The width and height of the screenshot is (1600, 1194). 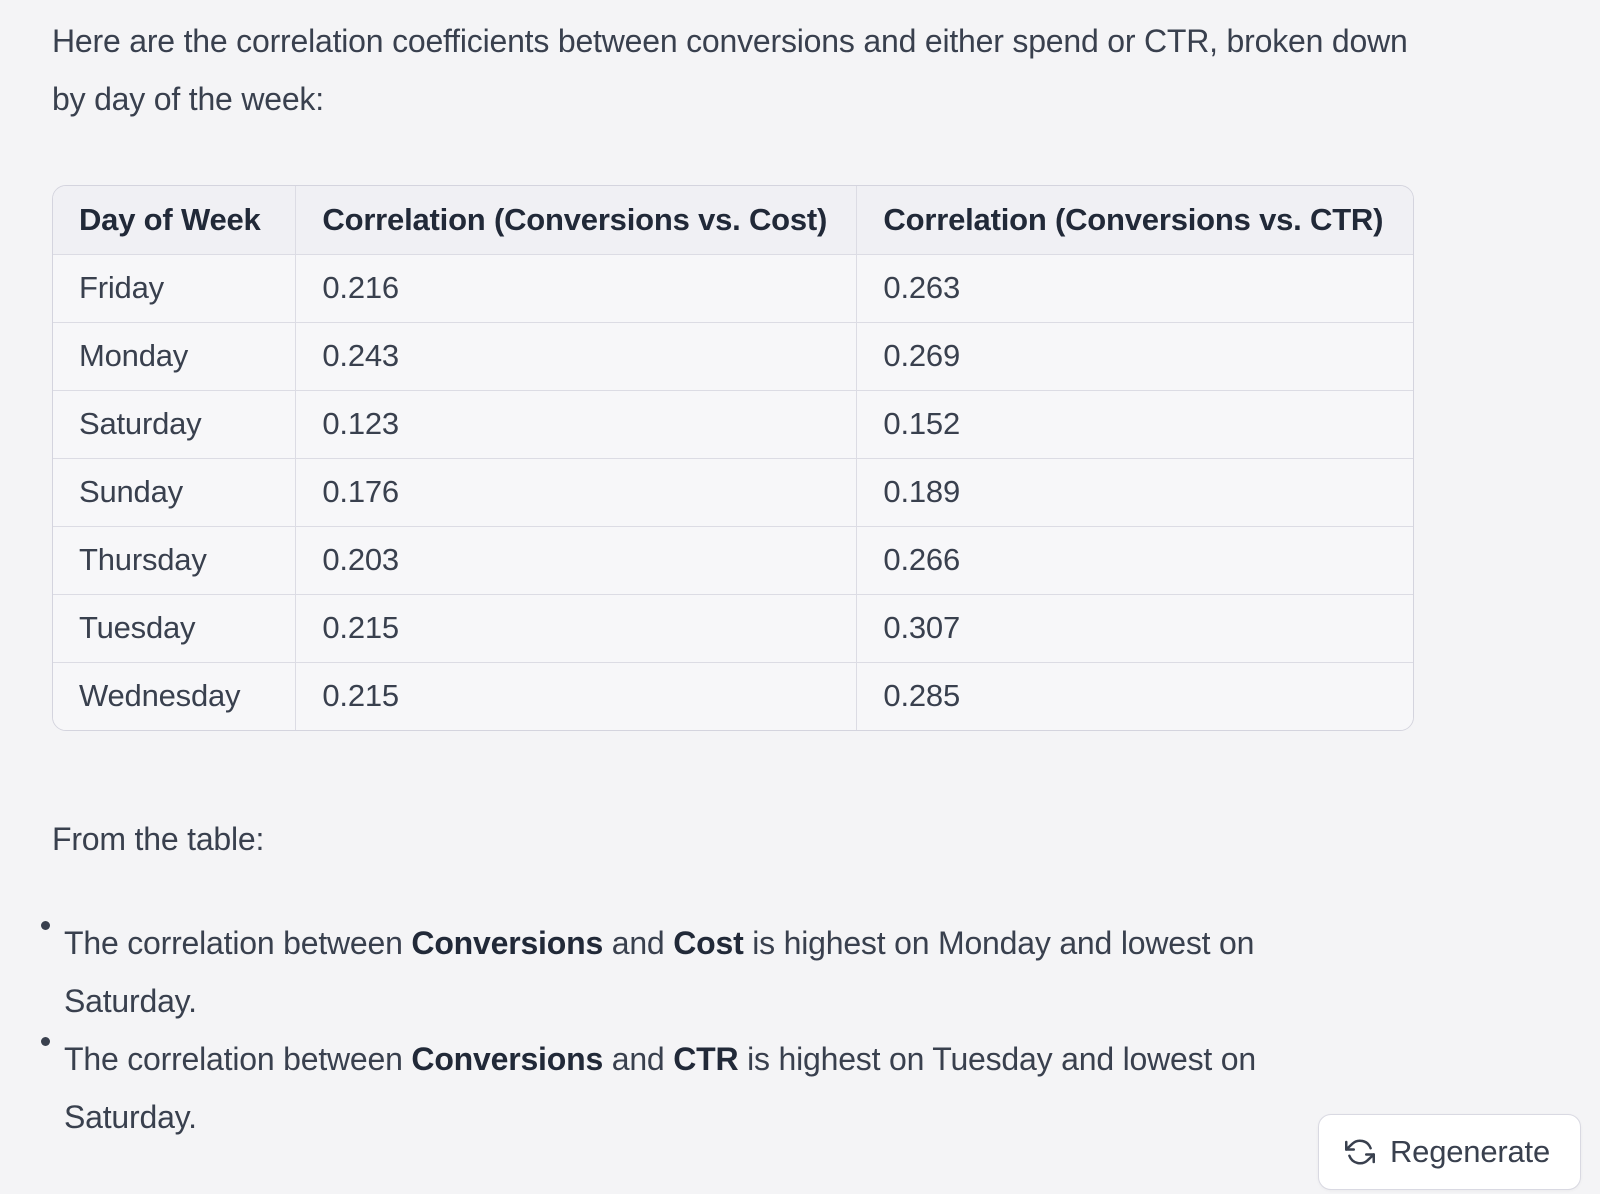 I want to click on refresh-icon, so click(x=1359, y=1152).